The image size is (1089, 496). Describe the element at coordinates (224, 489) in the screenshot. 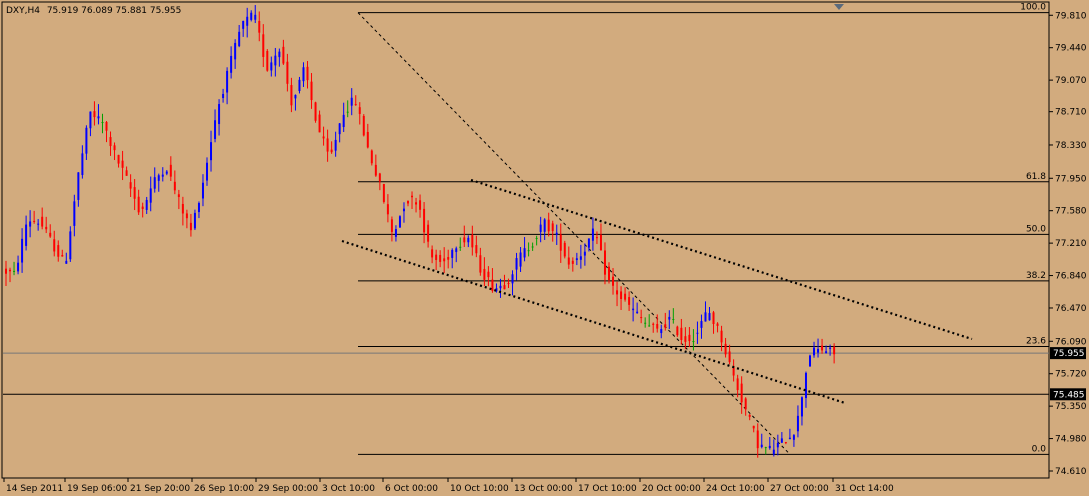

I see `x-tick-label: 26 Sep 10:00` at that location.